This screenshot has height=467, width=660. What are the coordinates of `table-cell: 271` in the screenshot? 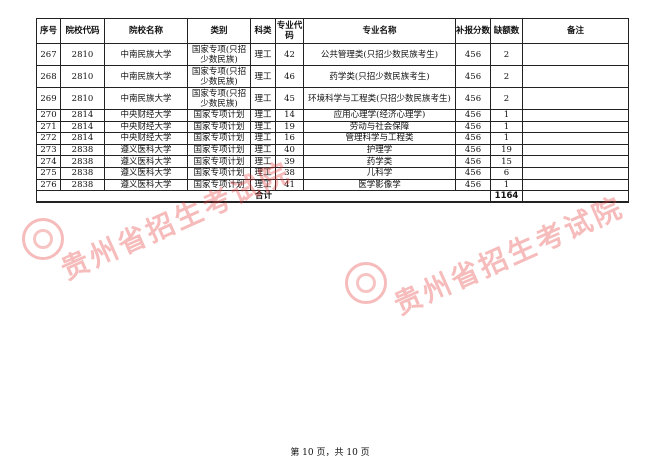 It's located at (48, 127).